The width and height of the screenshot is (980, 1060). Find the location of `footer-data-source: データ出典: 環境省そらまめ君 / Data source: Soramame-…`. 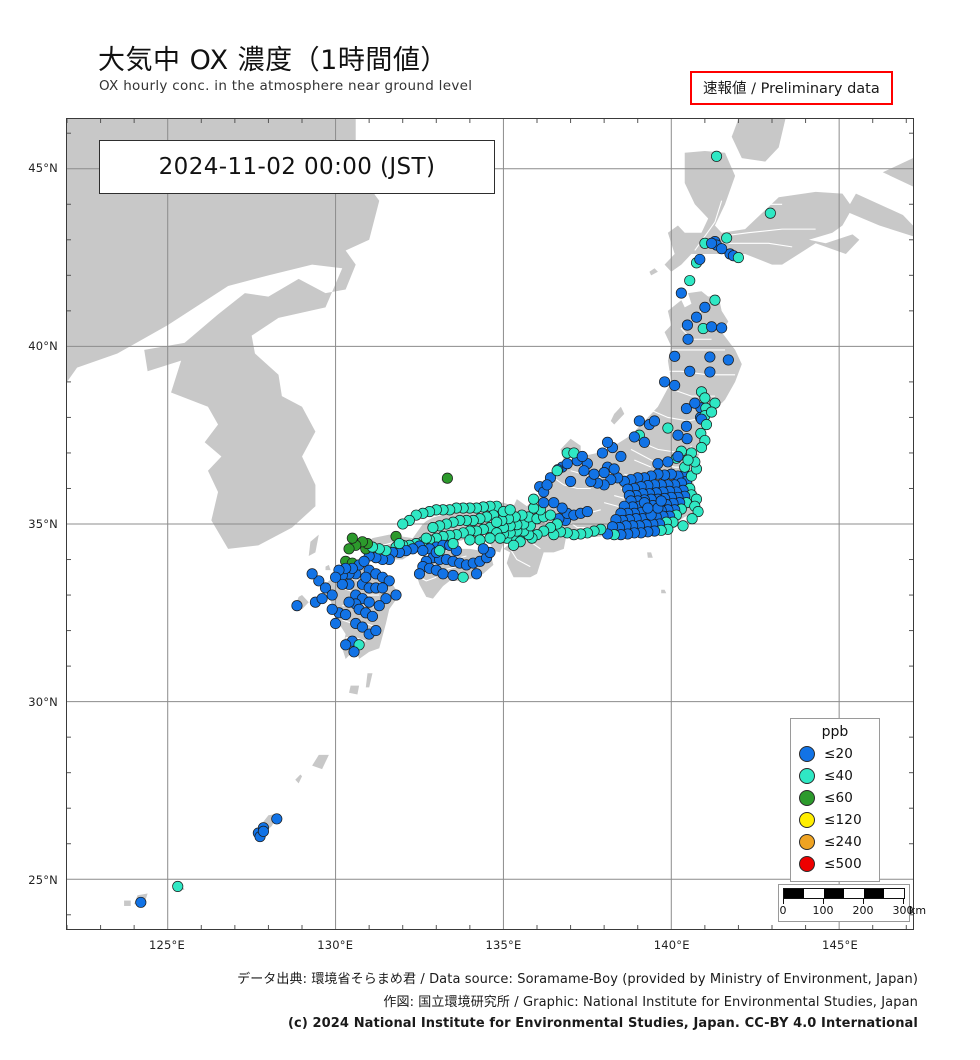

footer-data-source: データ出典: 環境省そらまめ君 / Data source: Soramame-… is located at coordinates (577, 979).